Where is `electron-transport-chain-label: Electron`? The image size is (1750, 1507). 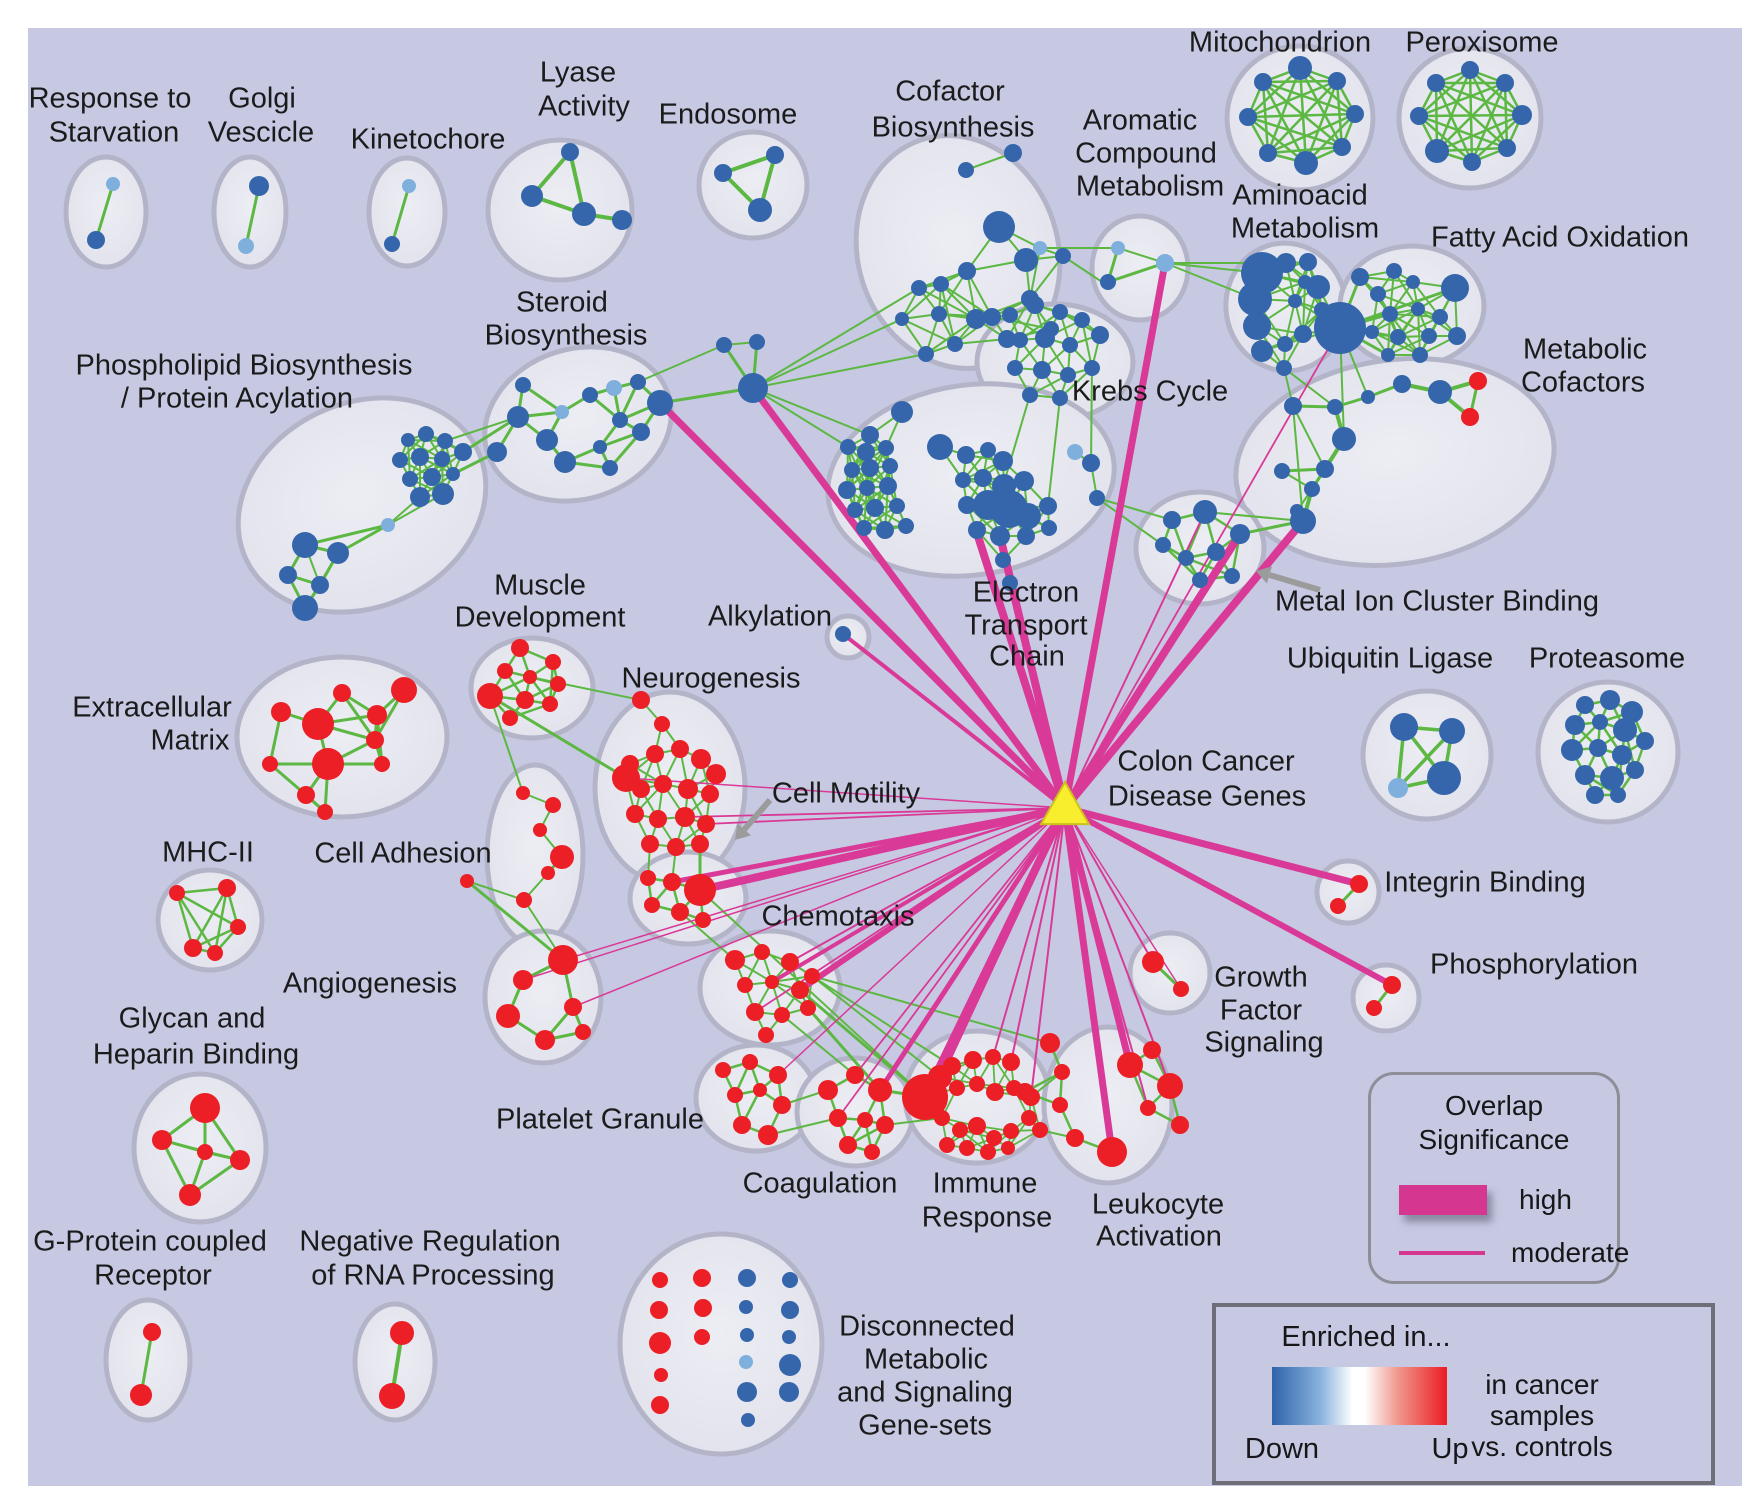 electron-transport-chain-label: Electron is located at coordinates (1026, 593).